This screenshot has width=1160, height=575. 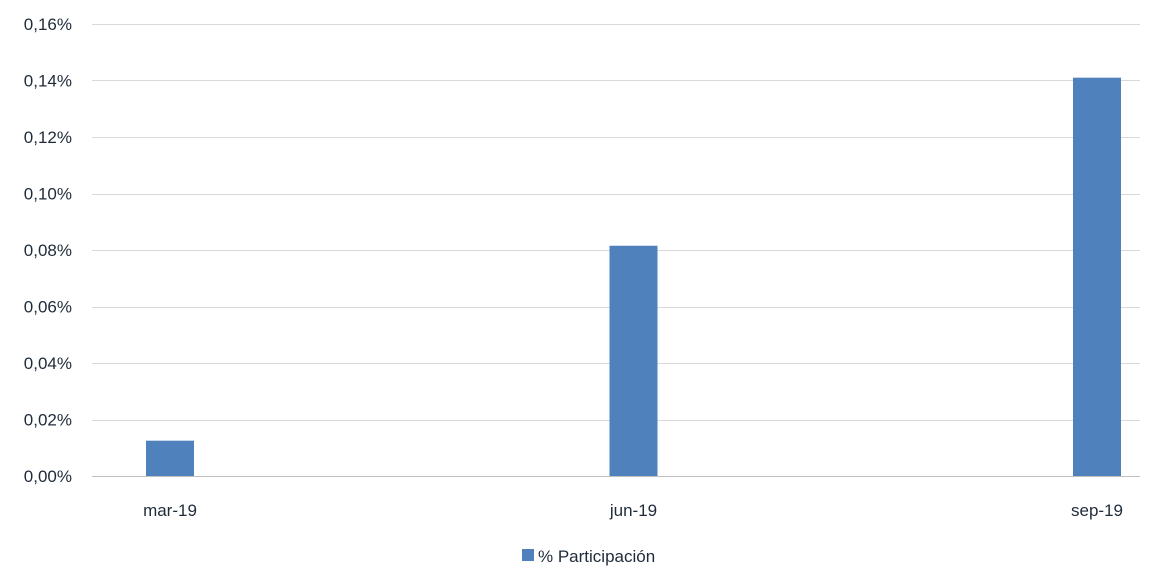 I want to click on legend-label: % Participación, so click(x=596, y=556).